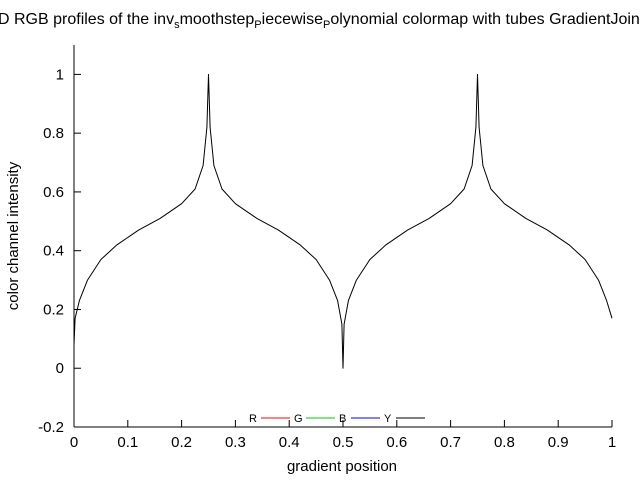 The height and width of the screenshot is (480, 640). I want to click on legend-label-g: G, so click(298, 419).